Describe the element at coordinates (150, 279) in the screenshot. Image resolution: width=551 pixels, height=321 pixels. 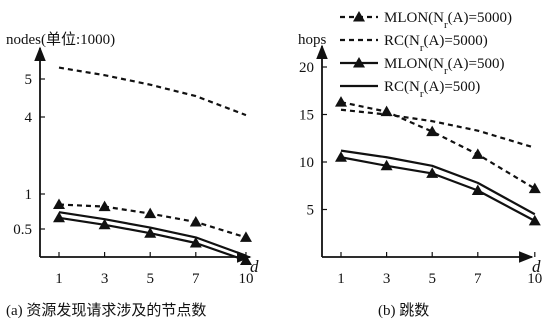
I see `panel-a-x-tick-label: 5` at that location.